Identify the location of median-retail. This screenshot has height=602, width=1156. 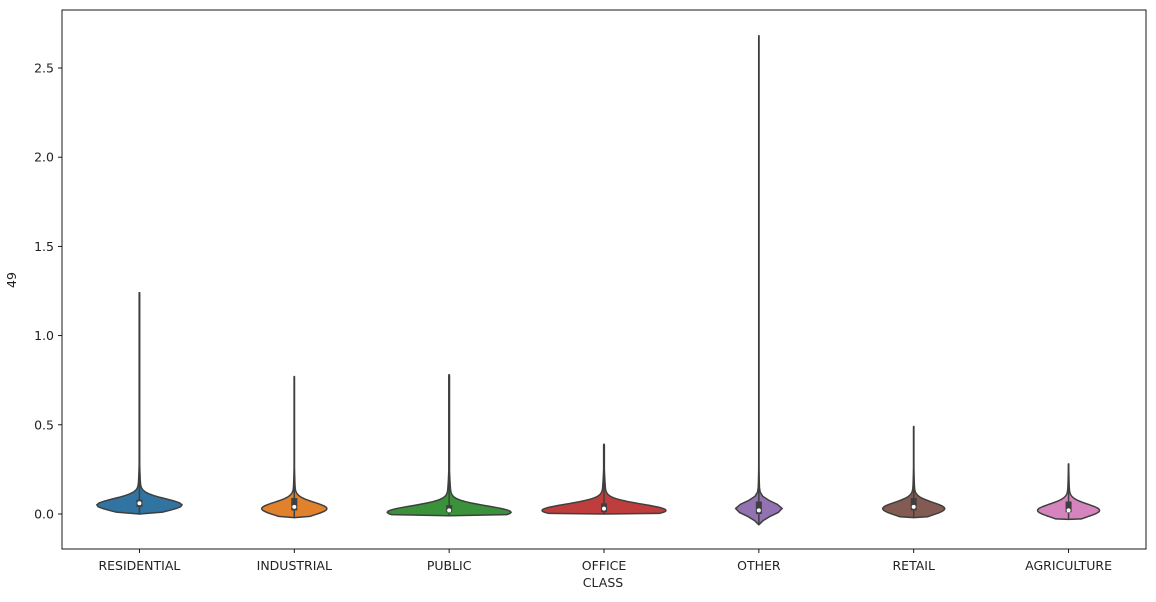
(913, 506).